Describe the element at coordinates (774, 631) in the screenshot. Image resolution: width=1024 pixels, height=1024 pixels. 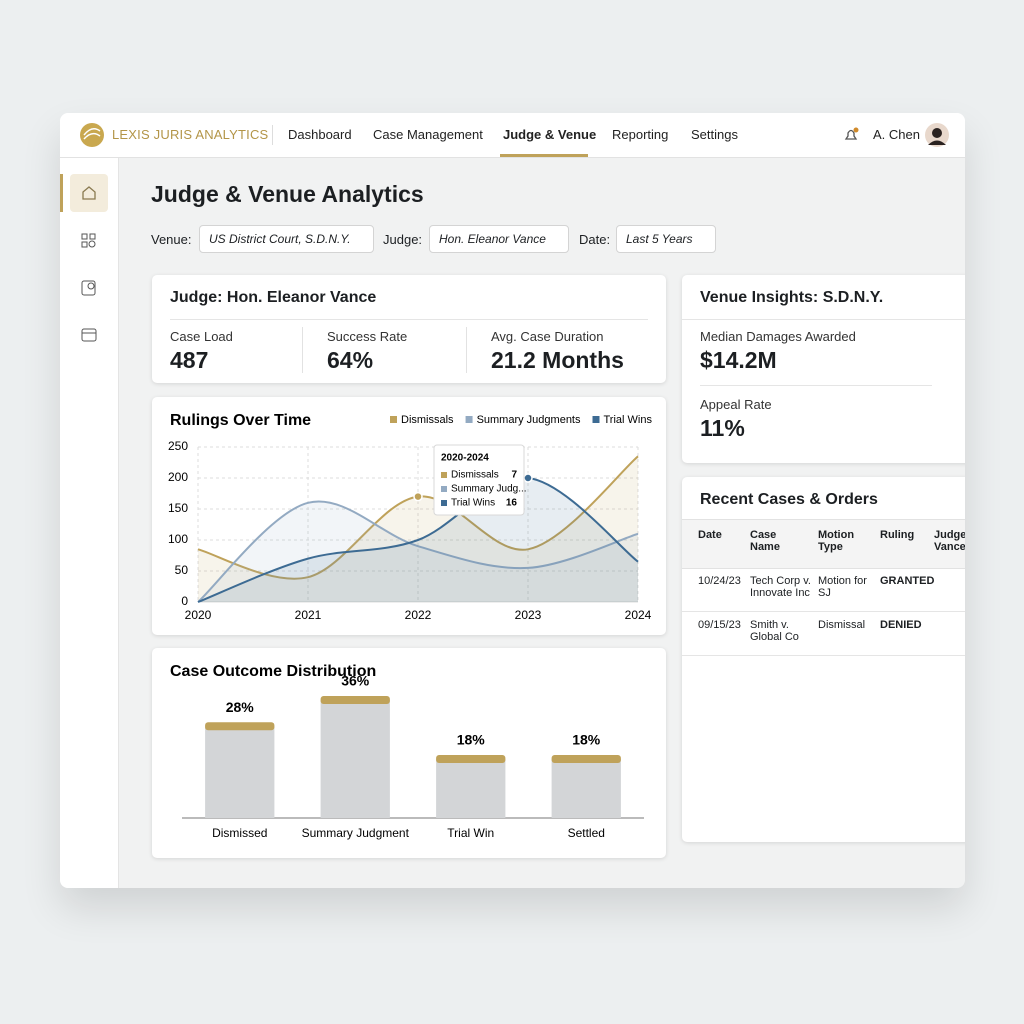
I see `table-cell: Smith v. Global Co` at that location.